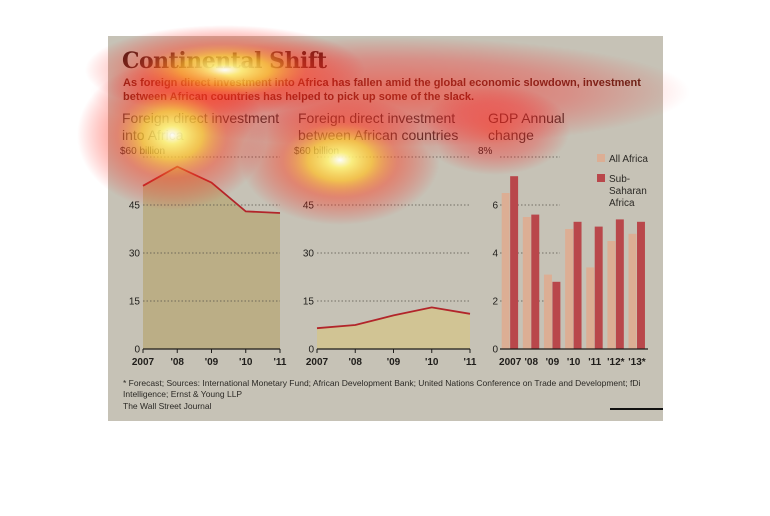  Describe the element at coordinates (495, 206) in the screenshot. I see `y-tick-label: 6` at that location.